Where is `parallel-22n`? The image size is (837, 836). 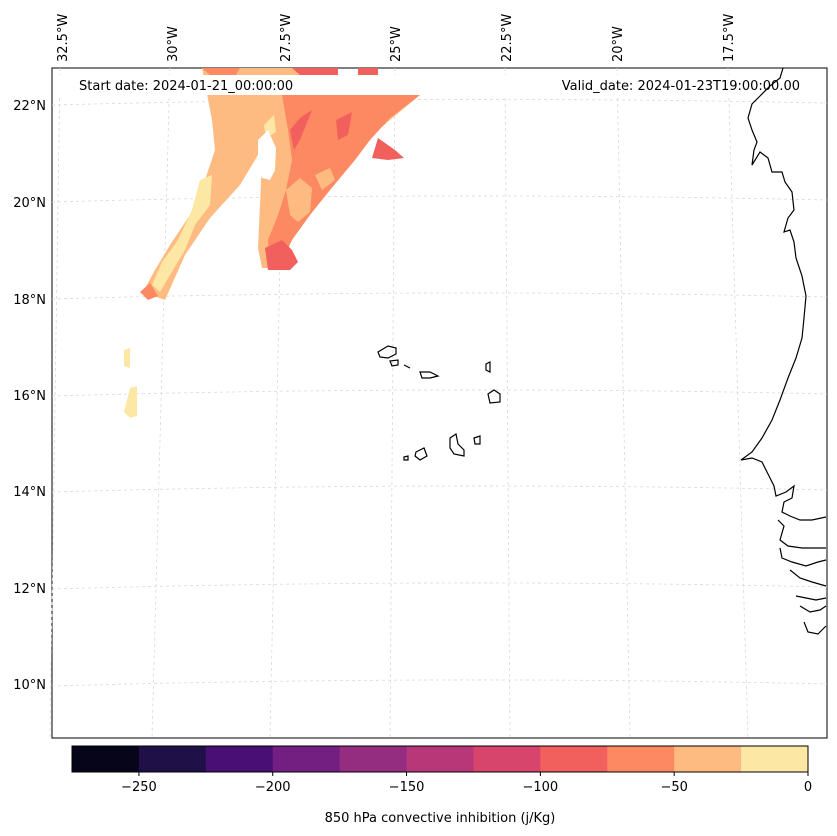 parallel-22n is located at coordinates (439, 102).